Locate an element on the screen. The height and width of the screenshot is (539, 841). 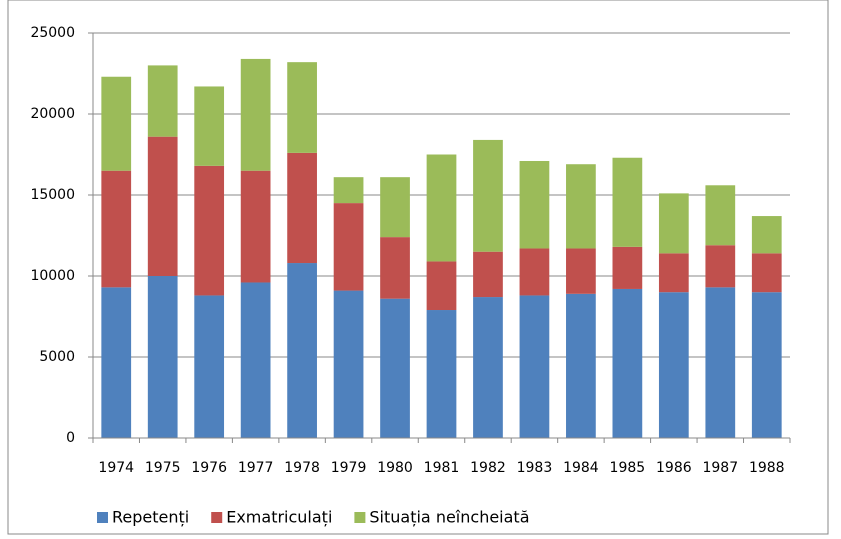
y-tick-label: 15000 is located at coordinates (52, 195).